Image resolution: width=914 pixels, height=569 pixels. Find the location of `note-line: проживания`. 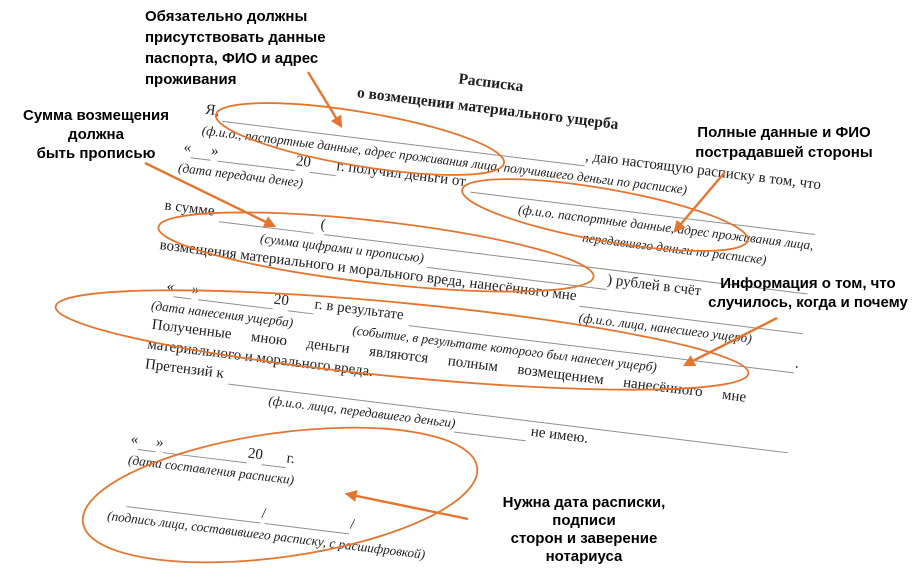

note-line: проживания is located at coordinates (191, 79).